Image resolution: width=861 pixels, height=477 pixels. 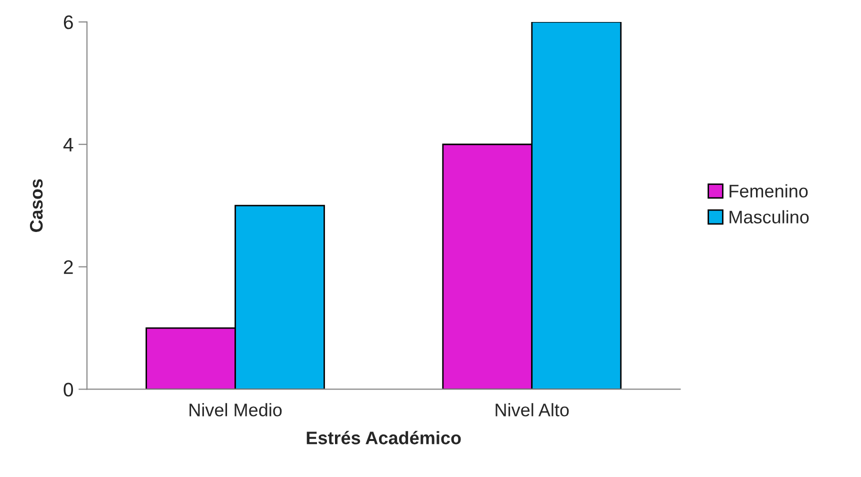 What do you see at coordinates (36, 205) in the screenshot?
I see `y-axis-title: Casos` at bounding box center [36, 205].